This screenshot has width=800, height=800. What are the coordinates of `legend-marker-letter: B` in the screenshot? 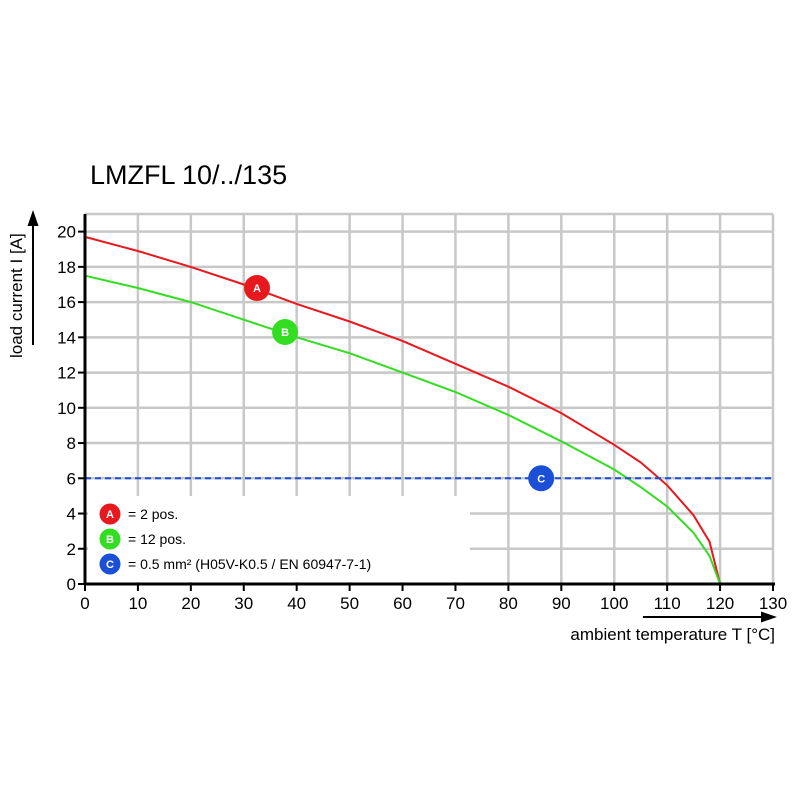 It's located at (110, 540).